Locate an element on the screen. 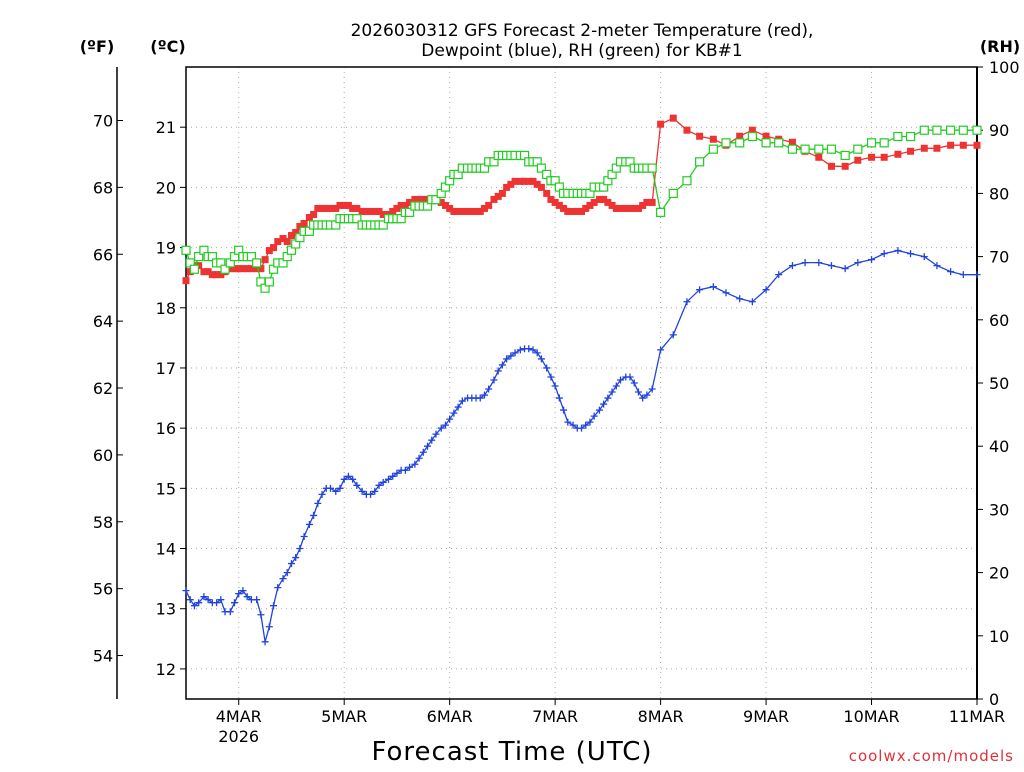 The image size is (1024, 772). celsius-tick-label: 14 is located at coordinates (166, 549).